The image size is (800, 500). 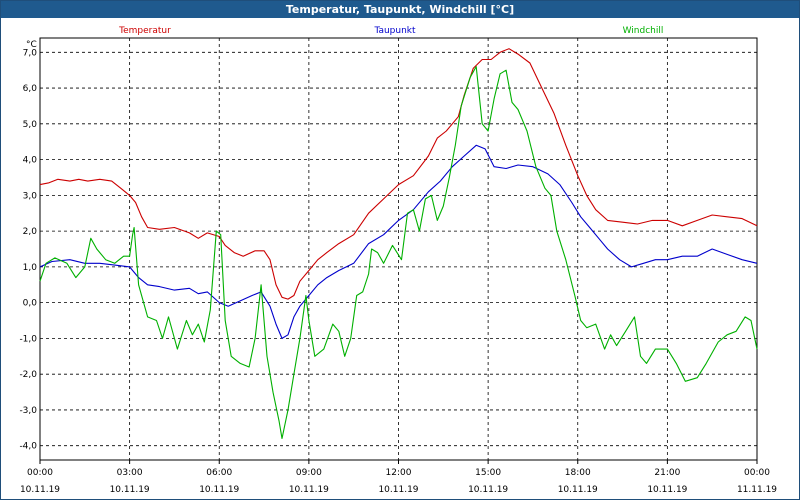 I want to click on y-tick-label: 5,0, so click(x=30, y=125).